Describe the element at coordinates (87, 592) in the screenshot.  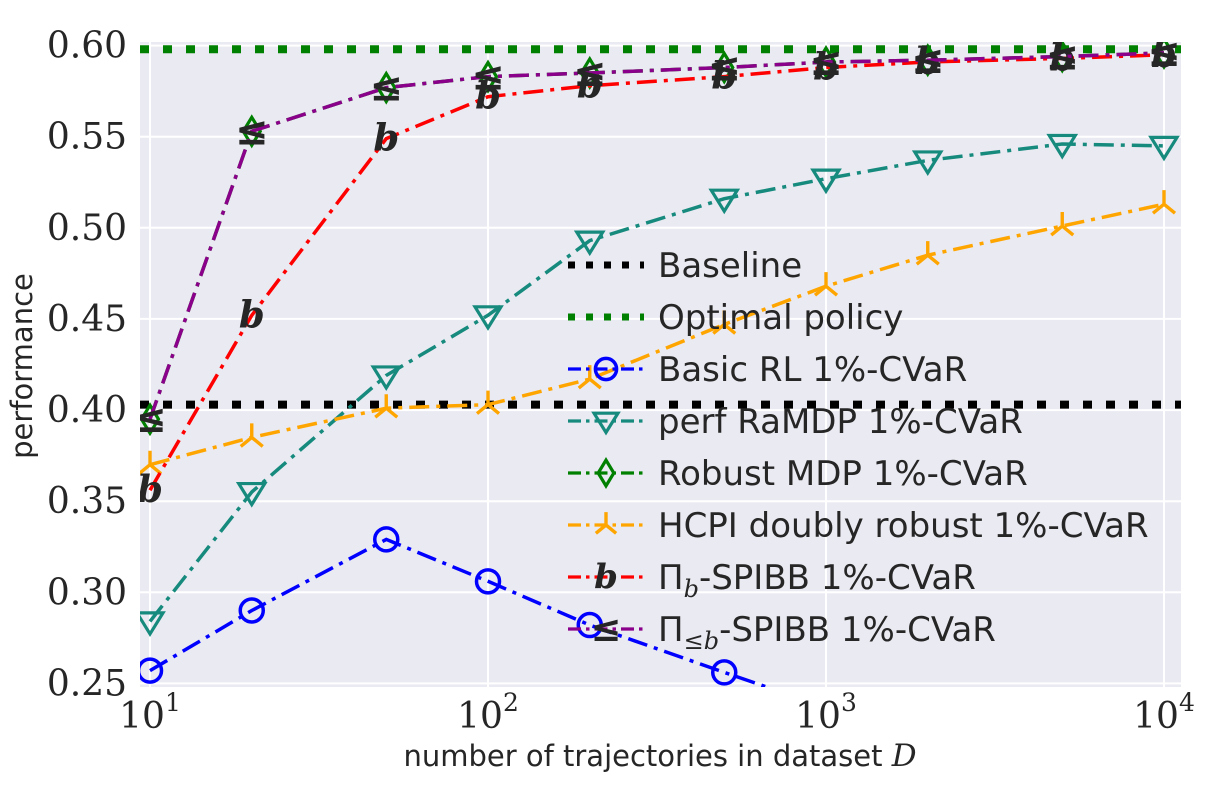
I see `y-tick-label-0.30: 0.30` at that location.